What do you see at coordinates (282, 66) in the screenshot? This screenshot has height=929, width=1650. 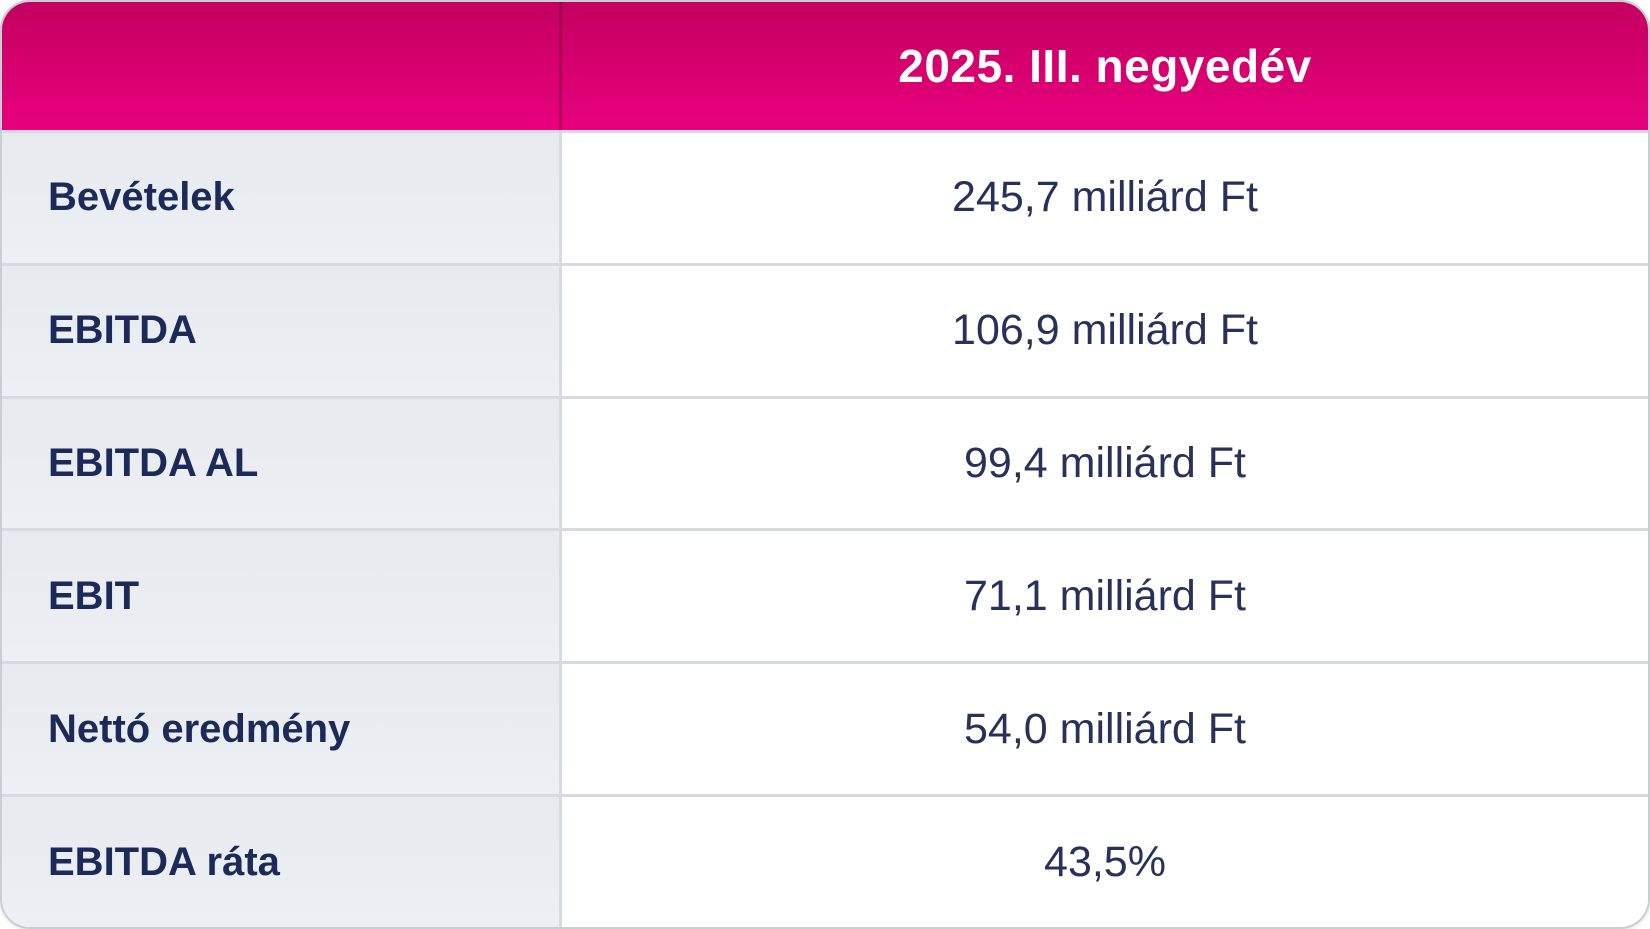 I see `header-corner-cell` at bounding box center [282, 66].